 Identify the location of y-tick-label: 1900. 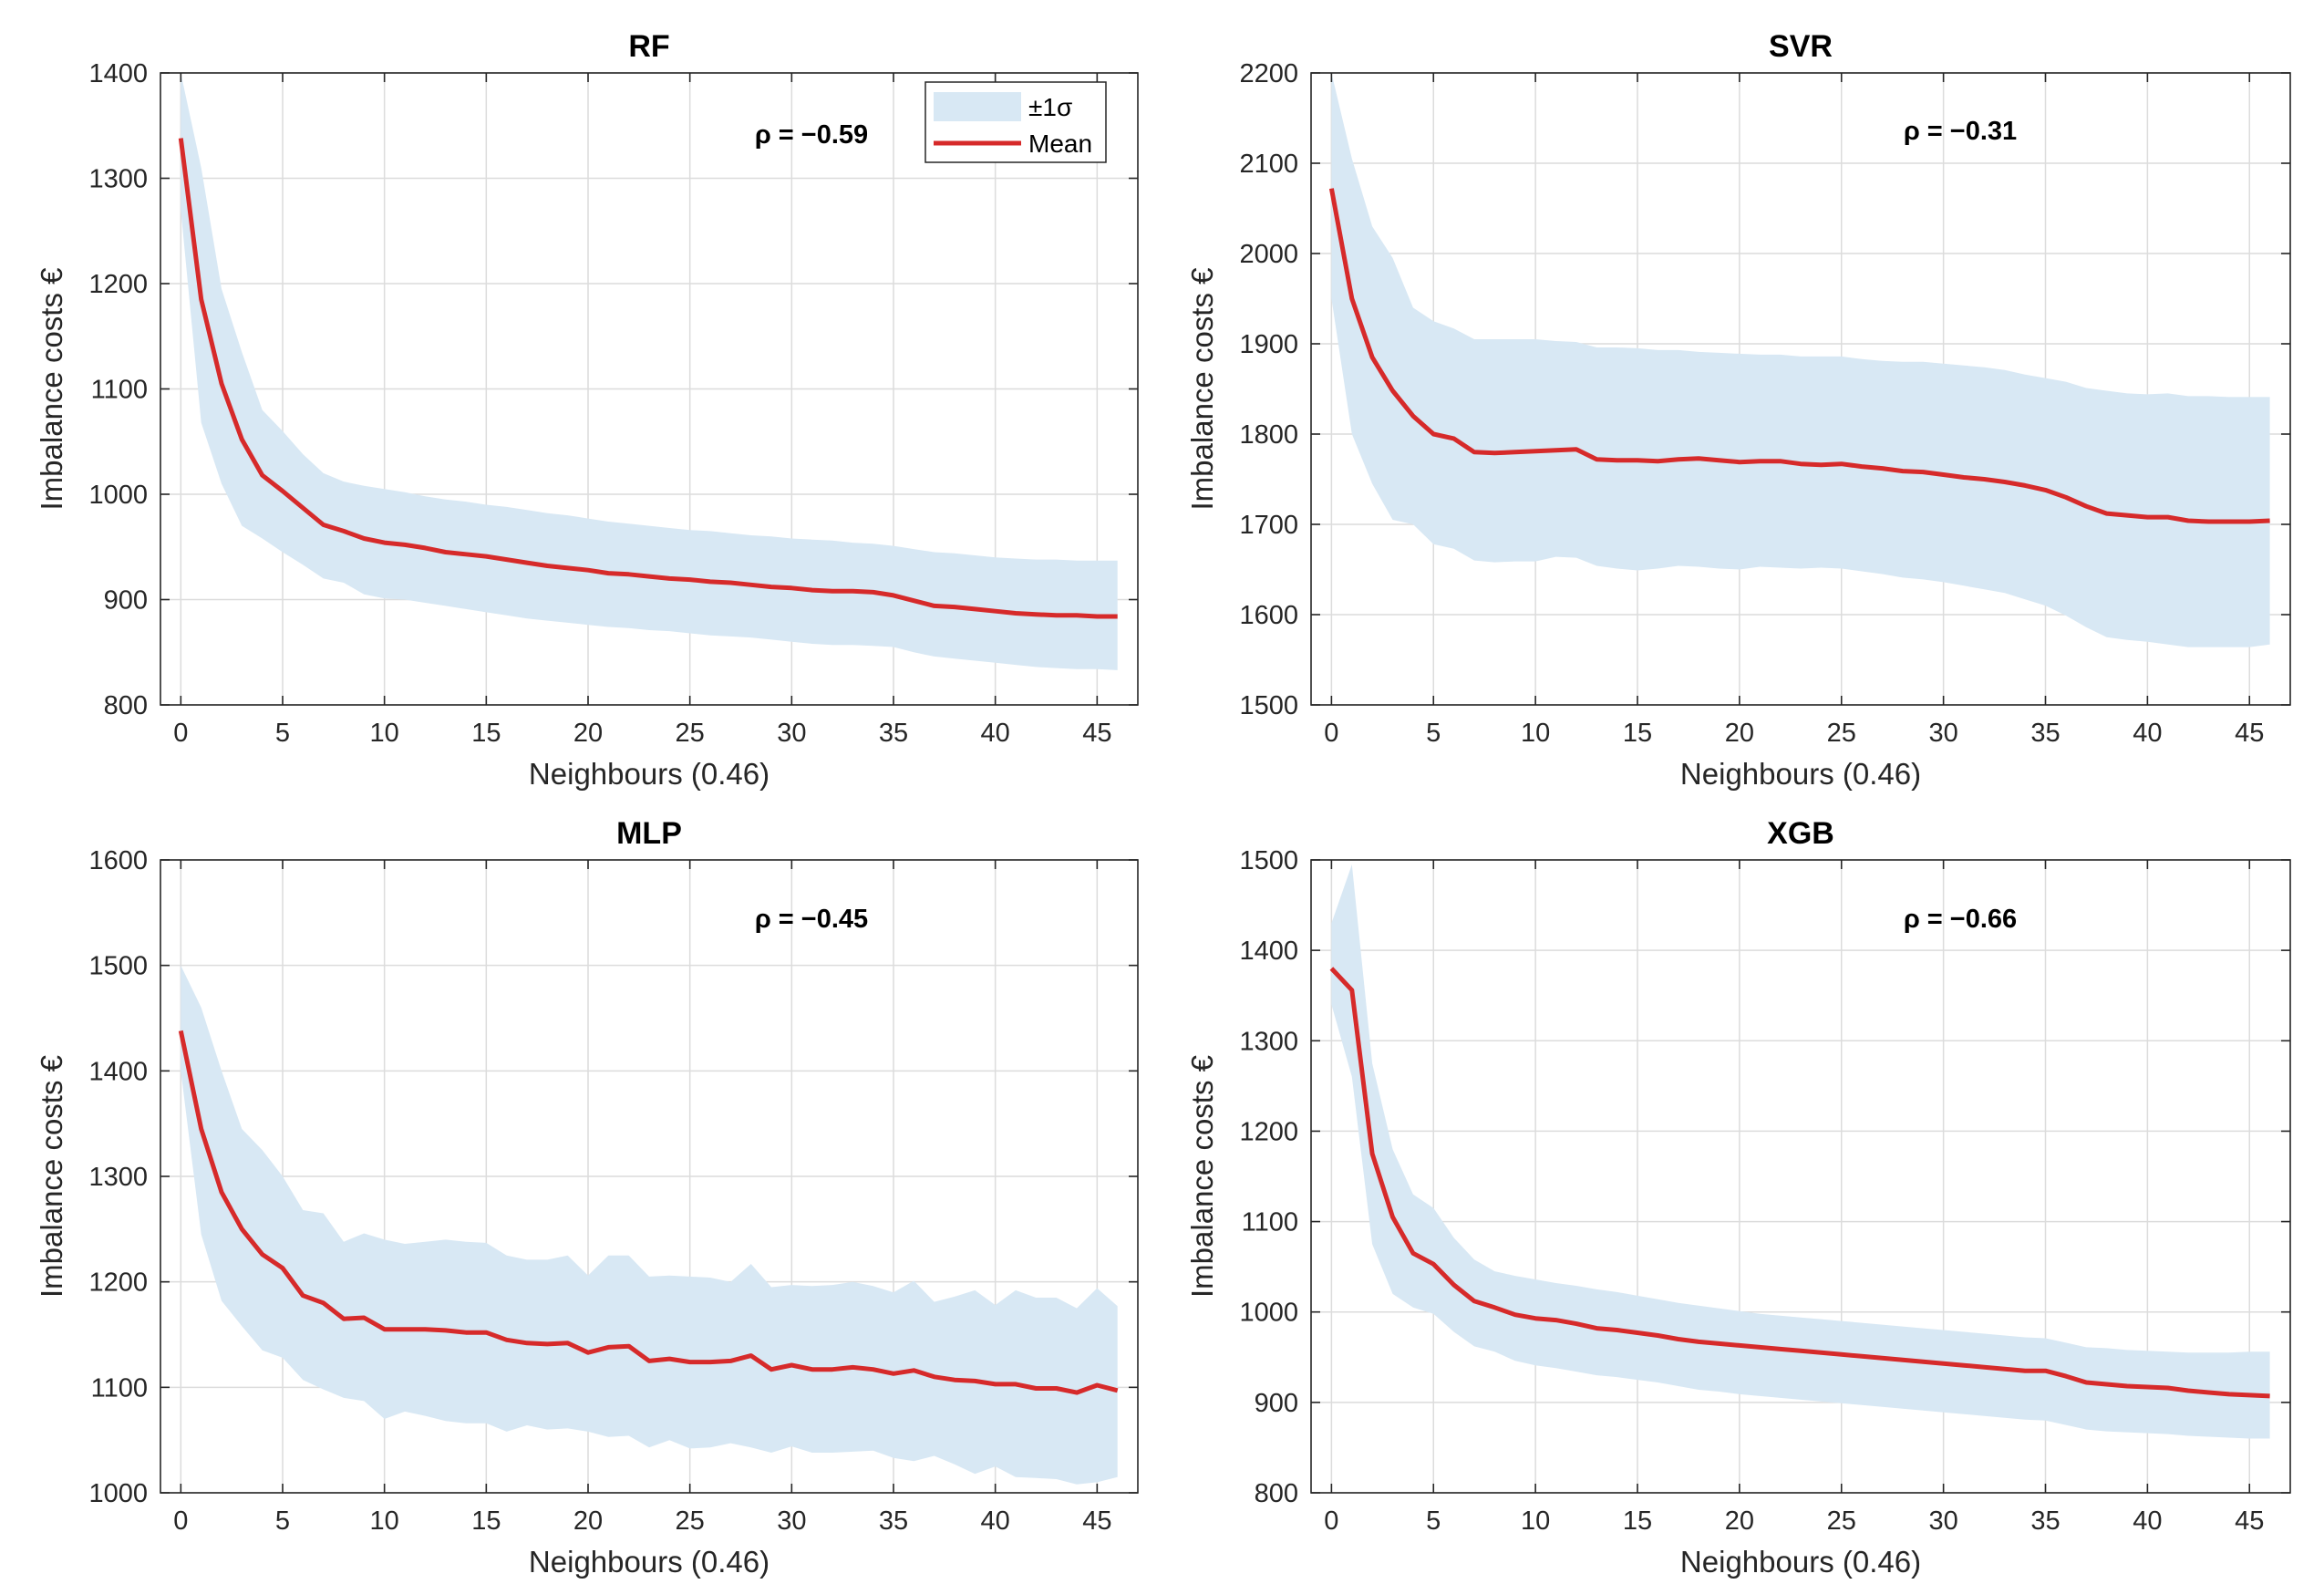
(1268, 344).